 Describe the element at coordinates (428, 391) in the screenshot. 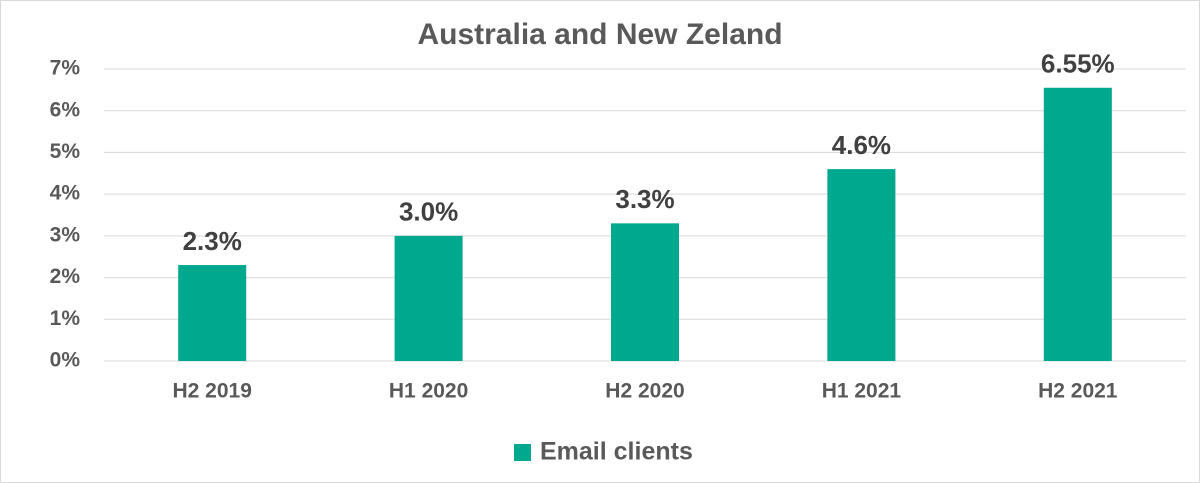

I see `x-tick-label: H1 2020` at that location.